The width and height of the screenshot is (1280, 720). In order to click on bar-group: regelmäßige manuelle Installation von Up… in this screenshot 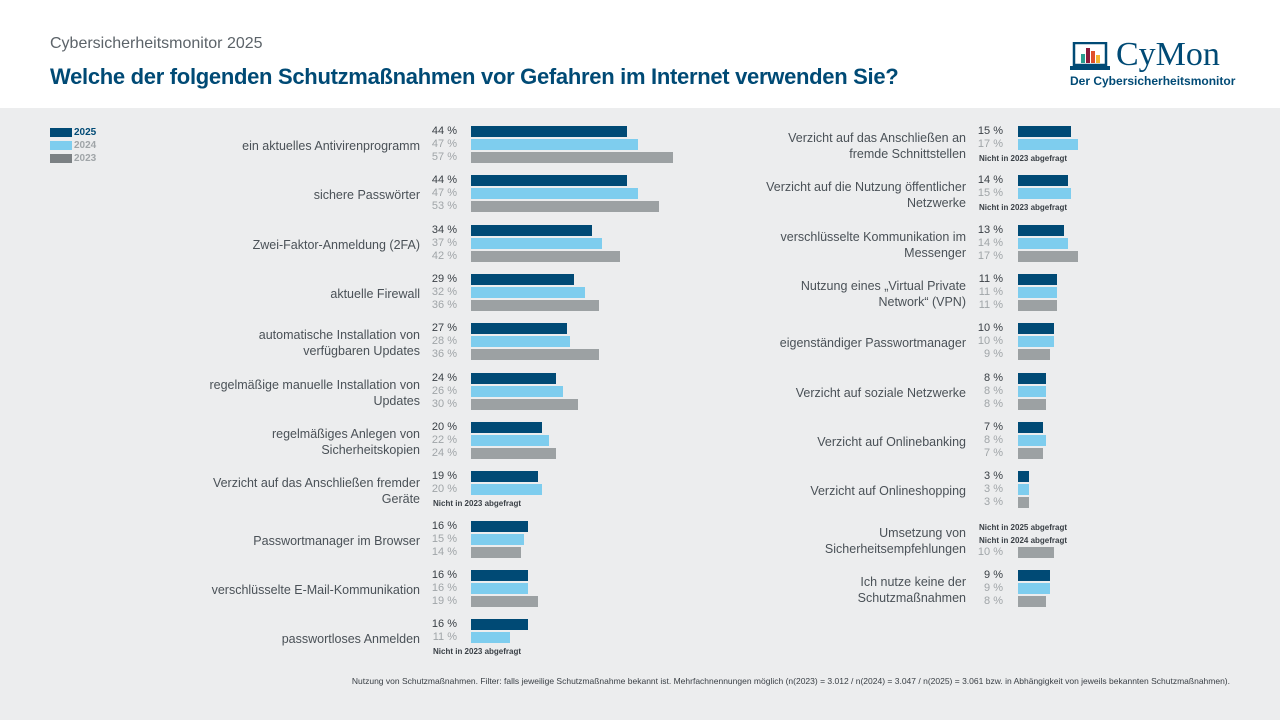, I will do `click(640, 392)`.